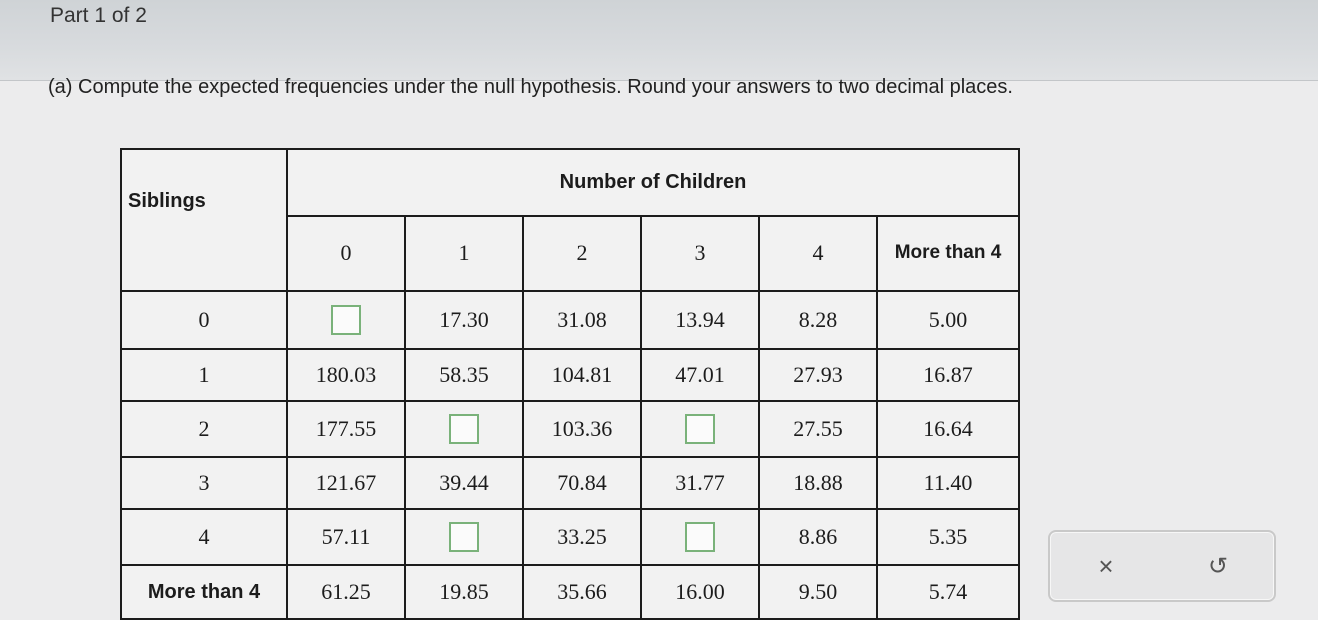  Describe the element at coordinates (98, 15) in the screenshot. I see `part-label: Part 1 of 2` at that location.